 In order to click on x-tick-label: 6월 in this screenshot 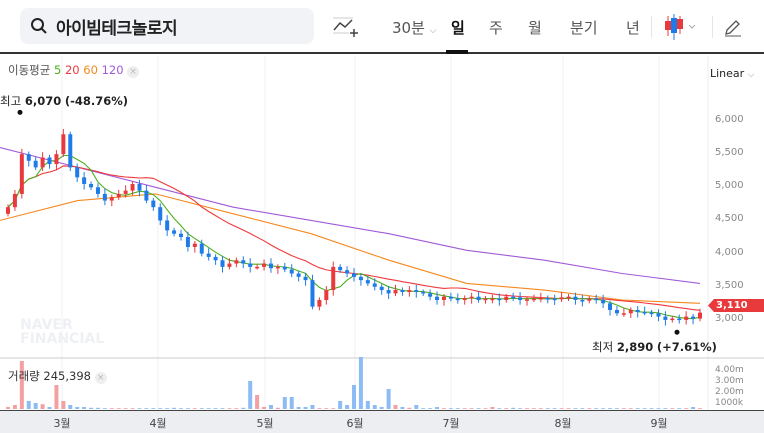, I will do `click(355, 423)`.